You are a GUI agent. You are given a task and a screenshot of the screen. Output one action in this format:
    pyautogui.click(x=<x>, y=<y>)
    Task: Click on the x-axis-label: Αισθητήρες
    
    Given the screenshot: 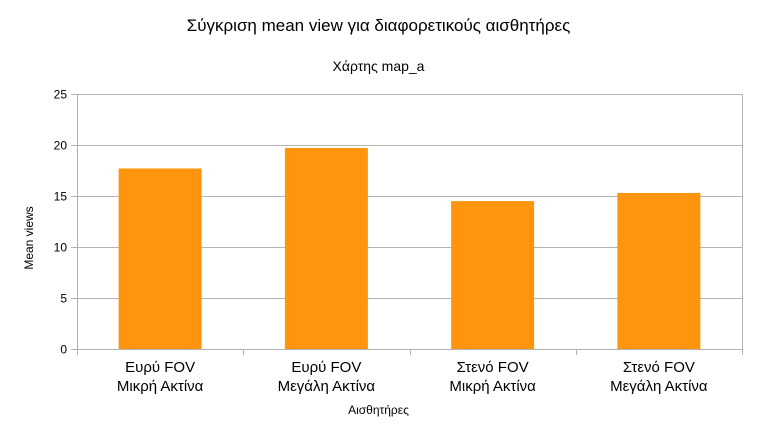 What is the action you would take?
    pyautogui.click(x=378, y=410)
    